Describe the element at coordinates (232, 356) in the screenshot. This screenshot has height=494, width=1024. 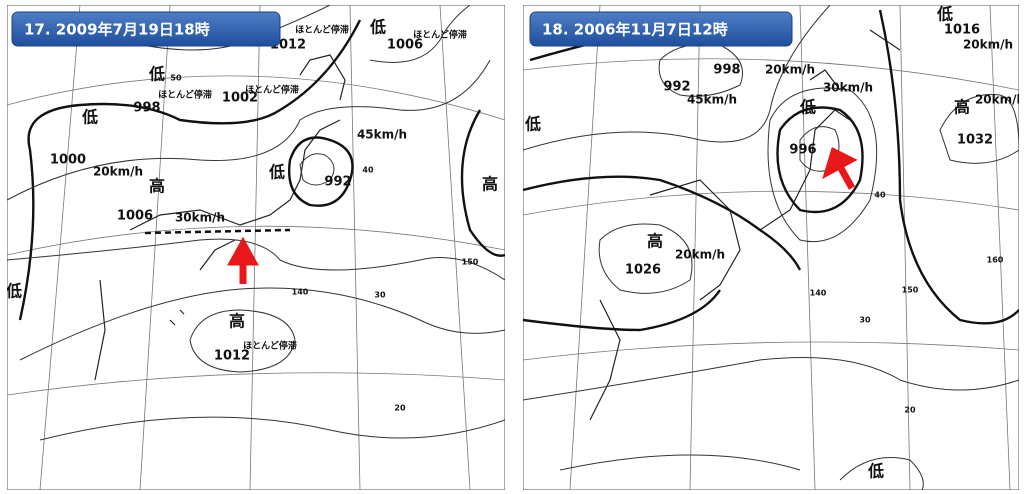
I see `map-label: 1012` at that location.